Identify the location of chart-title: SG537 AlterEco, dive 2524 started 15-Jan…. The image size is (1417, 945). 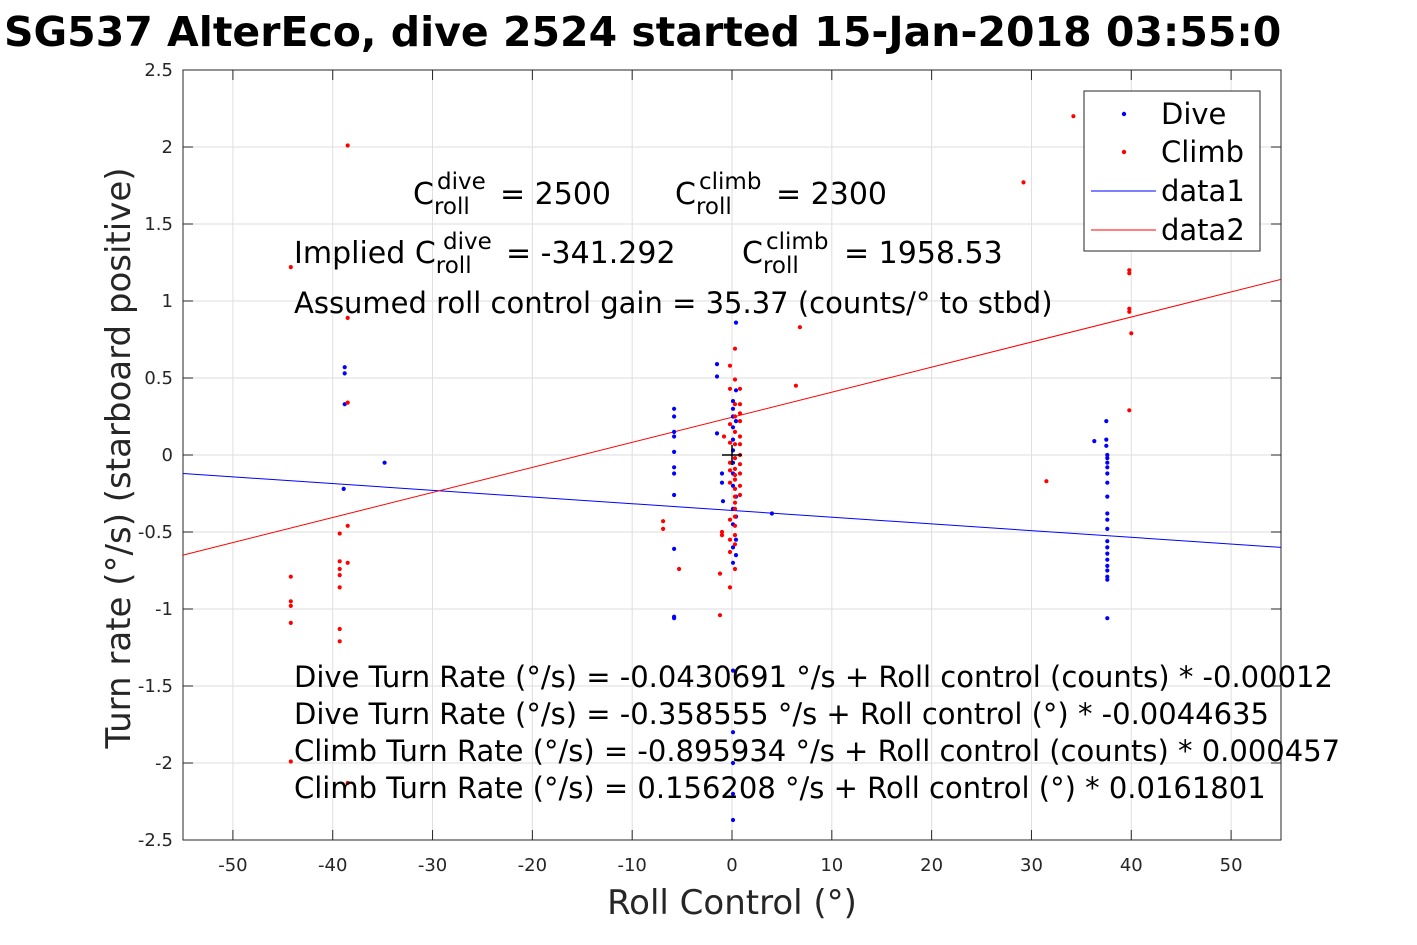
(642, 32).